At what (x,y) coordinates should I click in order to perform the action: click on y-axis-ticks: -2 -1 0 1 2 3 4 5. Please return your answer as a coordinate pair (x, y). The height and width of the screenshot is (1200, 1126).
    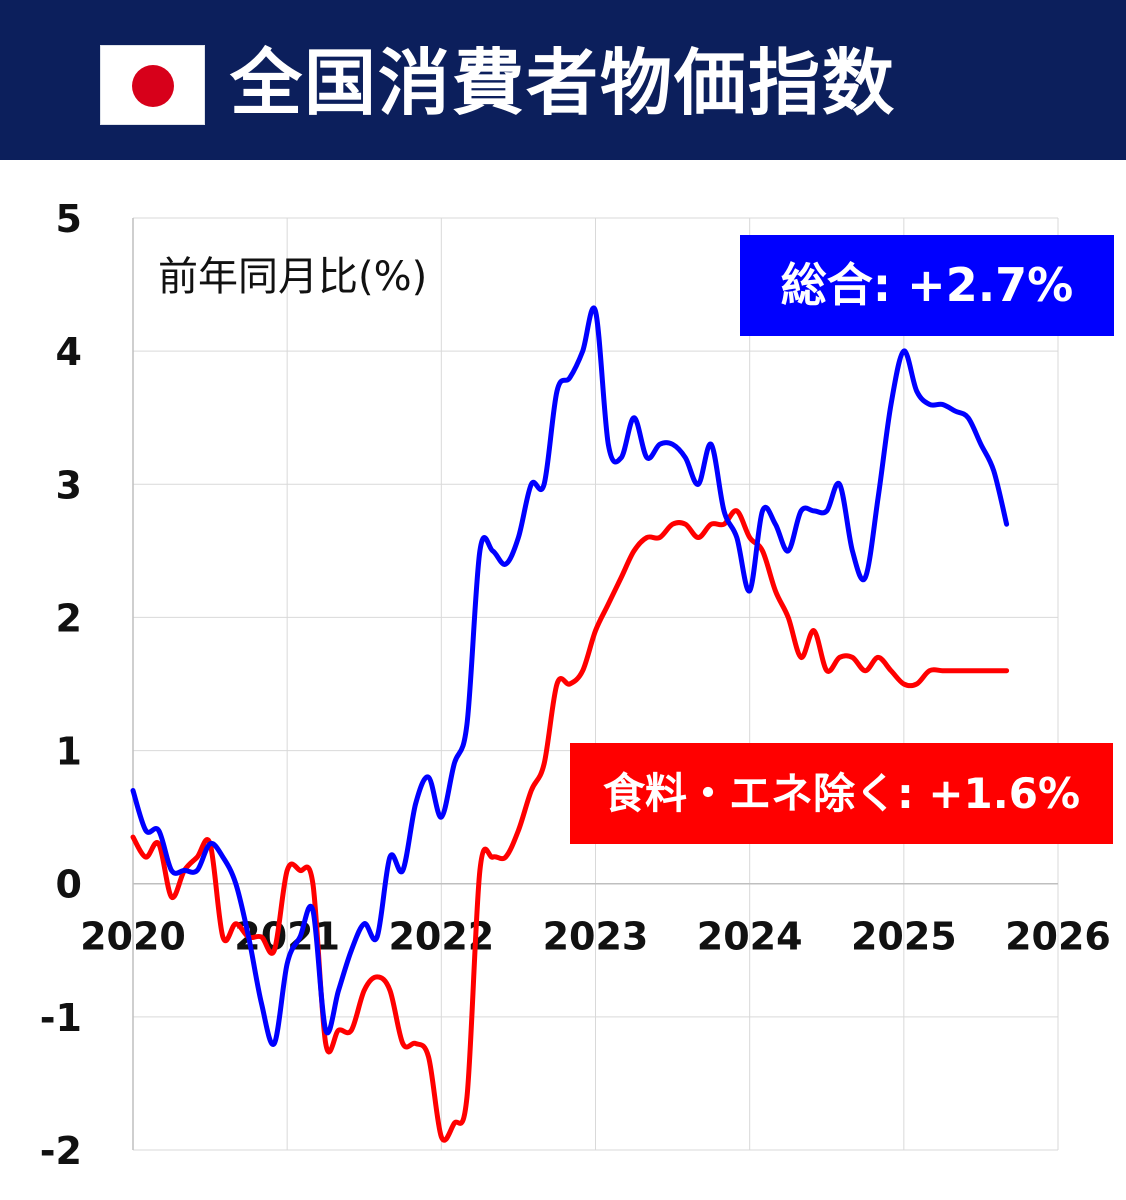
    Looking at the image, I should click on (61, 685).